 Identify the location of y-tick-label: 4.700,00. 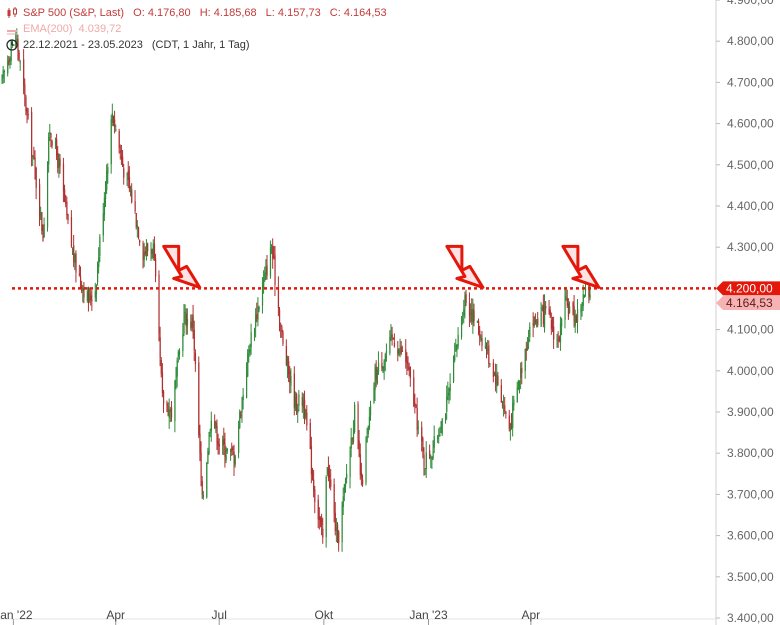
(750, 82).